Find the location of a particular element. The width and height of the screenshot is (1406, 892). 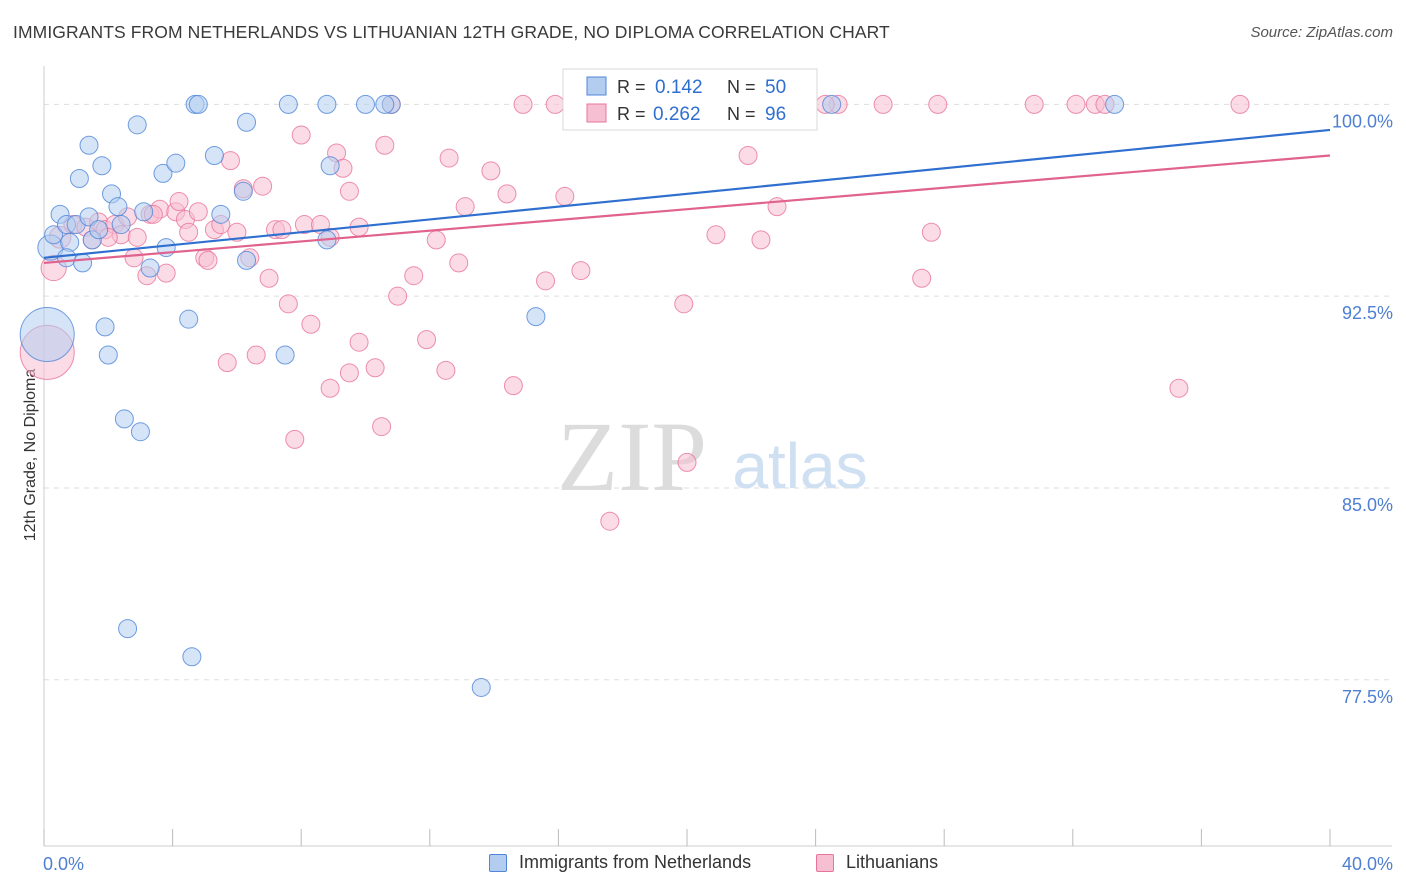

source-label: Source: ZipAtlas.com is located at coordinates (1321, 32).